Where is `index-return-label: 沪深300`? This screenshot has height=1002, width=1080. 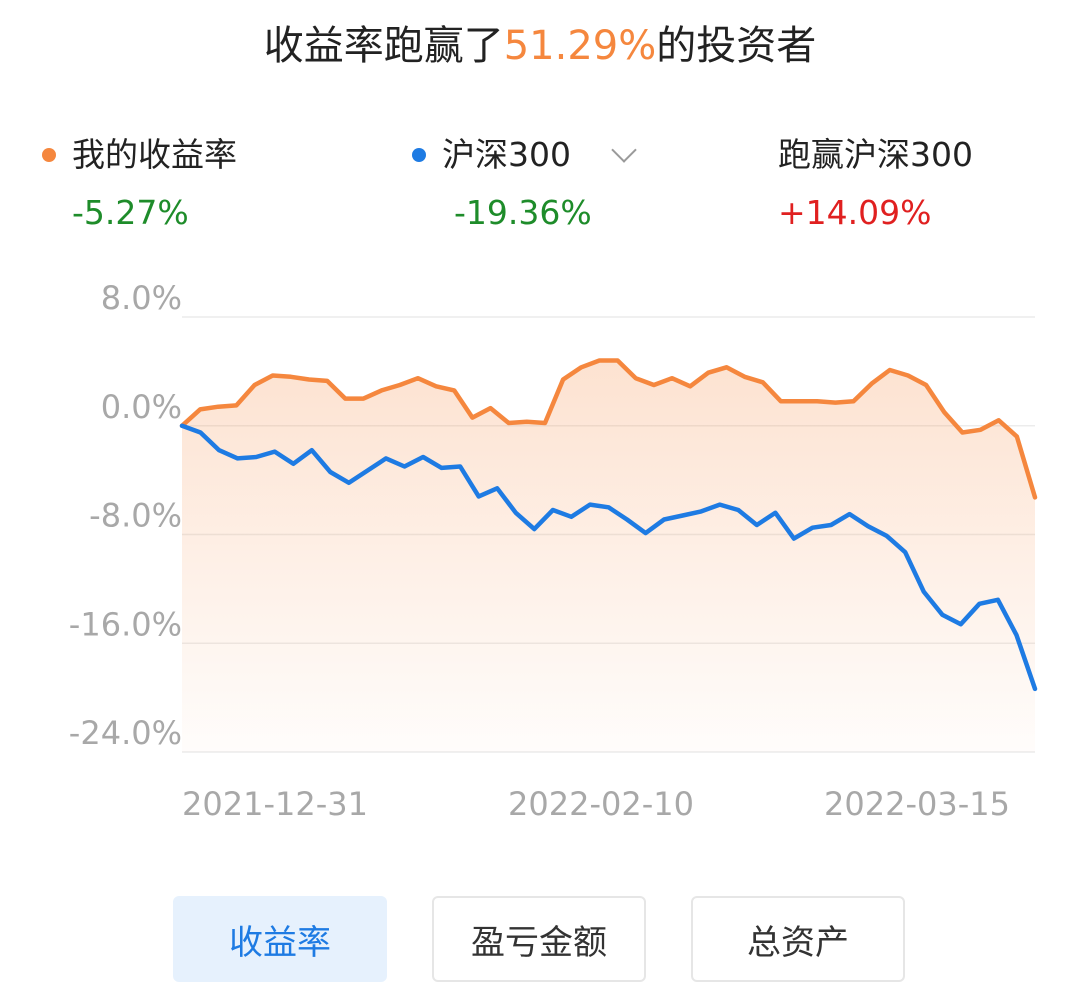
index-return-label: 沪深300 is located at coordinates (506, 154).